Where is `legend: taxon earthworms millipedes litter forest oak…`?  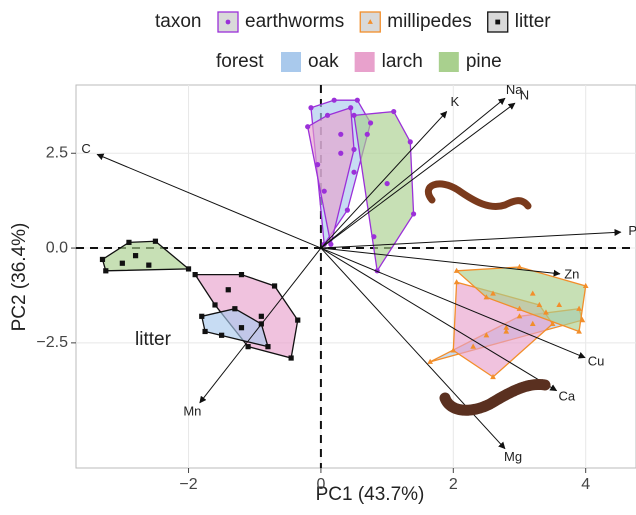 legend: taxon earthworms millipedes litter forest oak… is located at coordinates (353, 41).